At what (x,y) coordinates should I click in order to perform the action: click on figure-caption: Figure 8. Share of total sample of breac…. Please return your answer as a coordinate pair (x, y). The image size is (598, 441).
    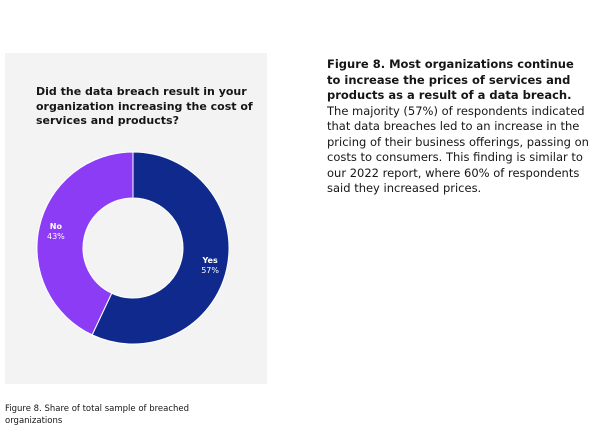
    Looking at the image, I should click on (97, 415).